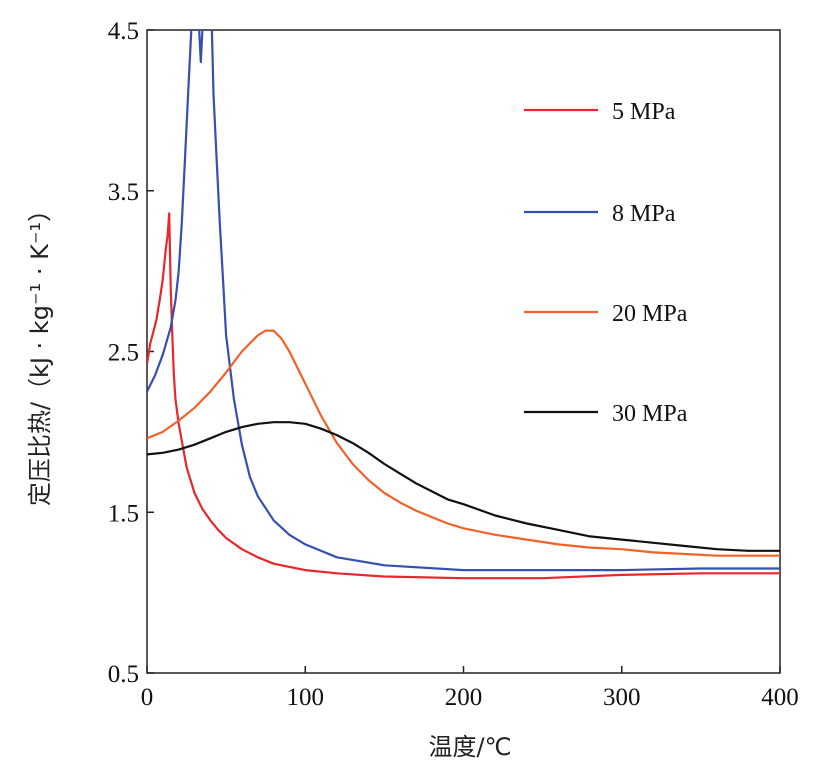 This screenshot has width=817, height=772. I want to click on x-tick-label: 100, so click(306, 697).